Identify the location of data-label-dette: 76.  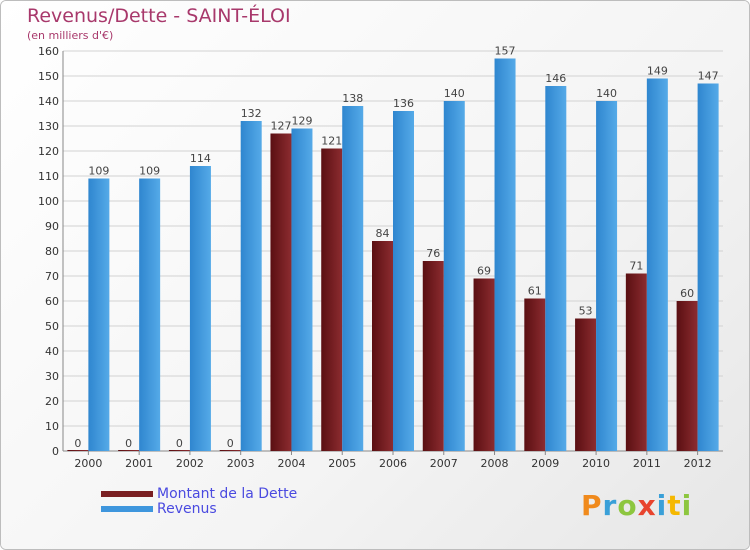
(433, 253).